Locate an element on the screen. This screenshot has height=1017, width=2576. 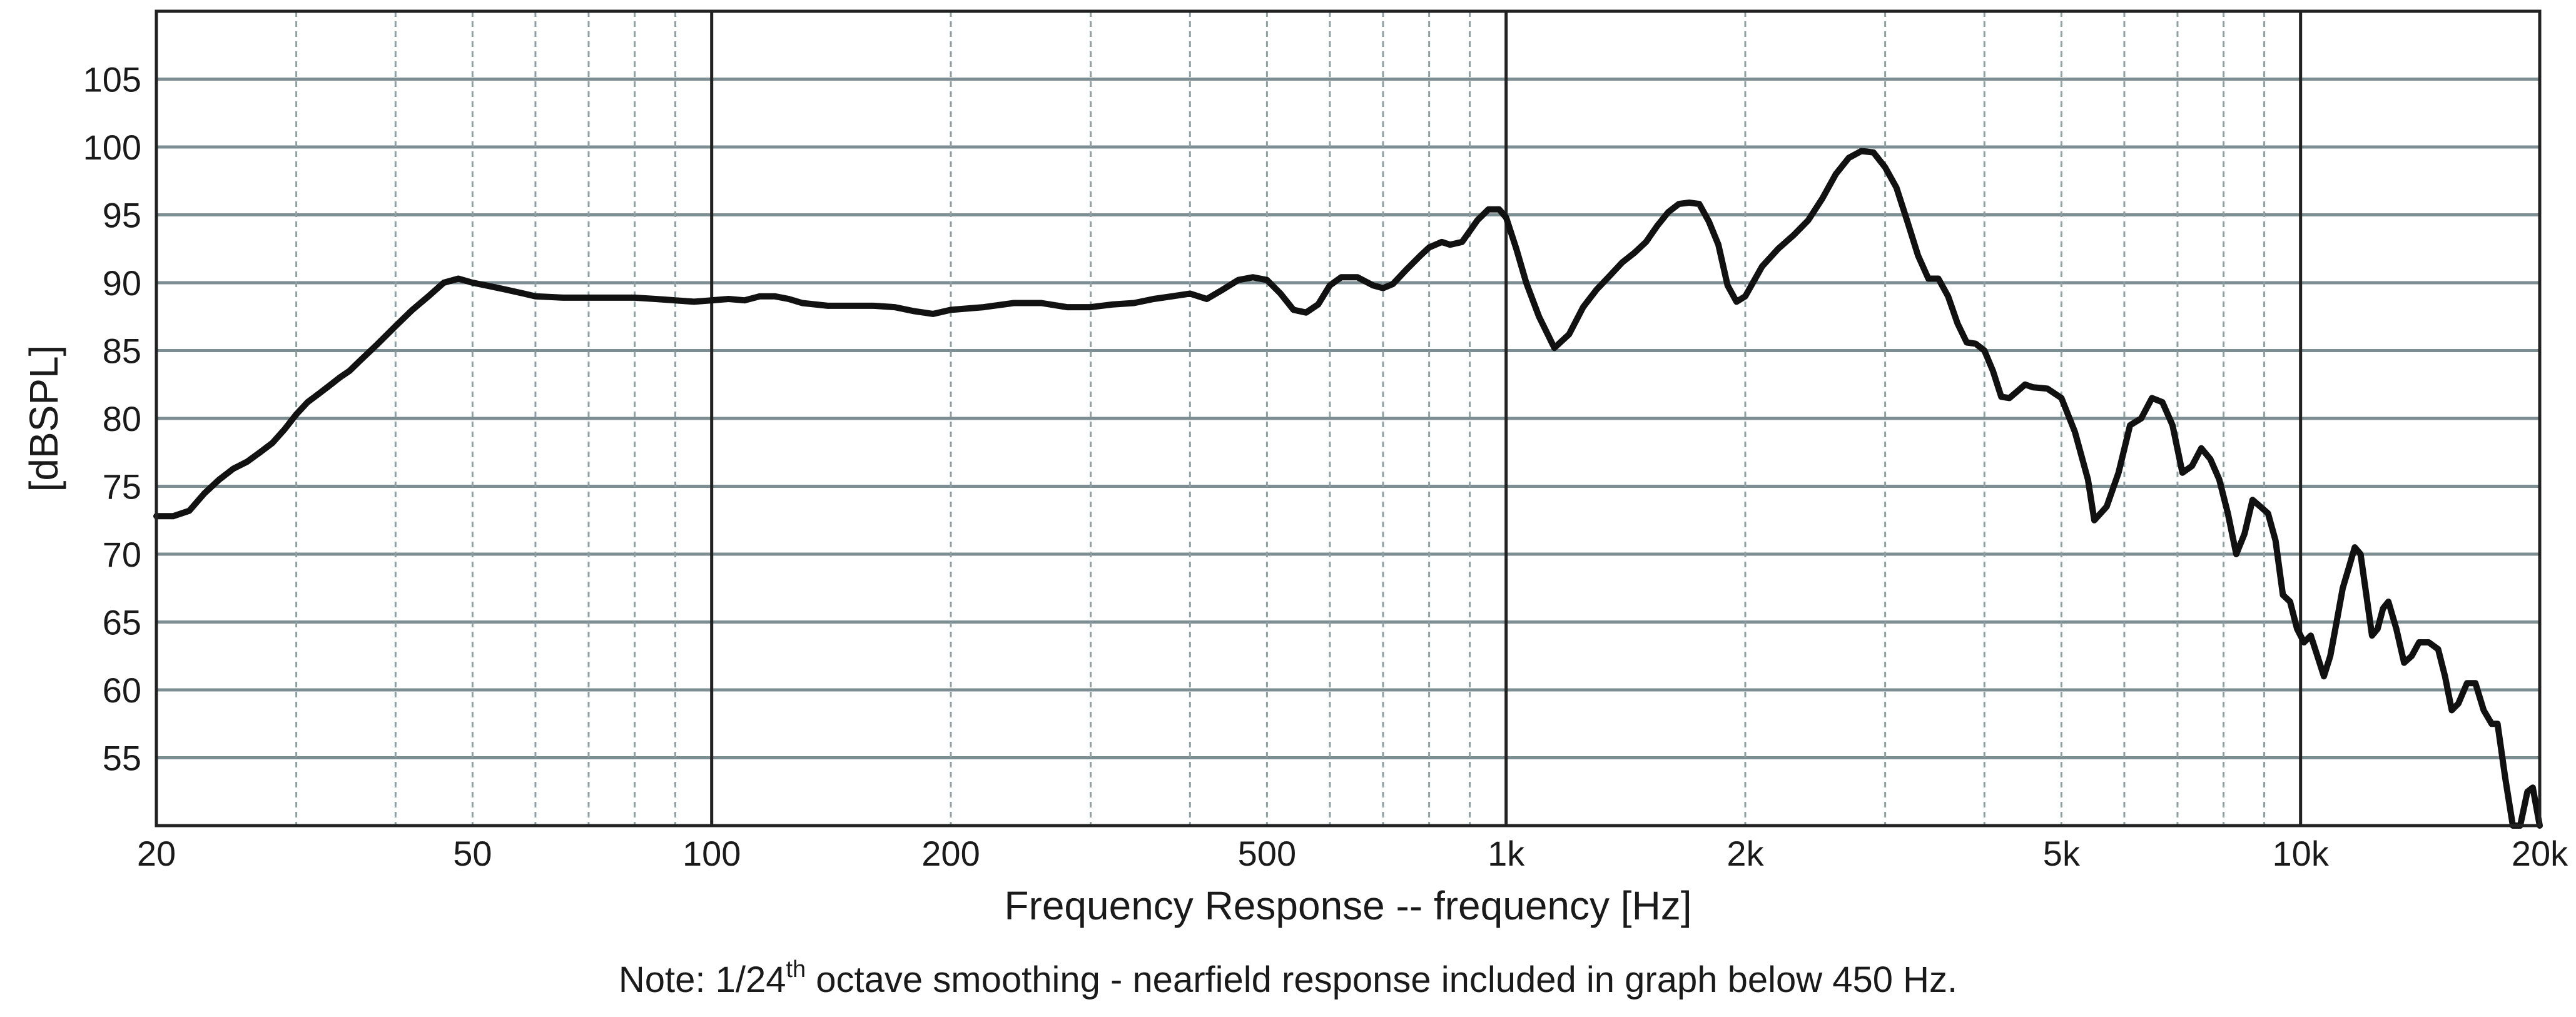
y-tick-label: 95 is located at coordinates (122, 215).